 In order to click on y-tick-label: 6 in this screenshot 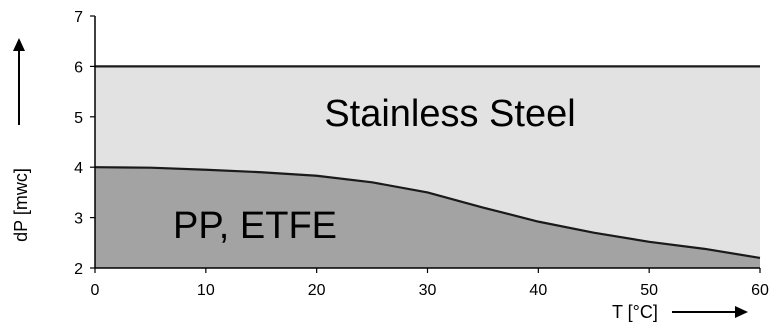, I will do `click(78, 67)`.